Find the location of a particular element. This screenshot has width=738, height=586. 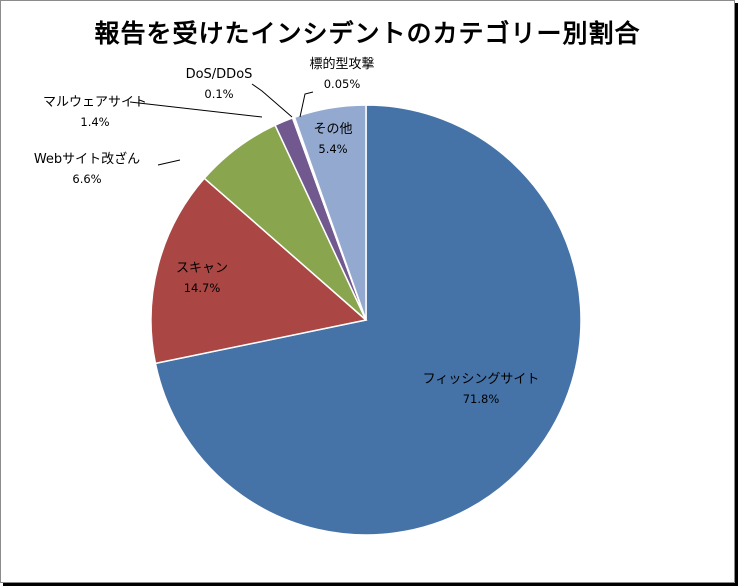

frame-shadow-right is located at coordinates (736, 294).